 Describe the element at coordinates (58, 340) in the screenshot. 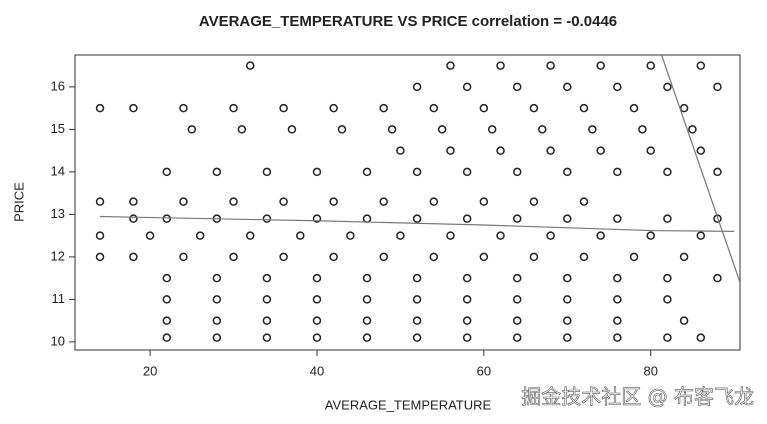

I see `y-tick-label: 10` at that location.